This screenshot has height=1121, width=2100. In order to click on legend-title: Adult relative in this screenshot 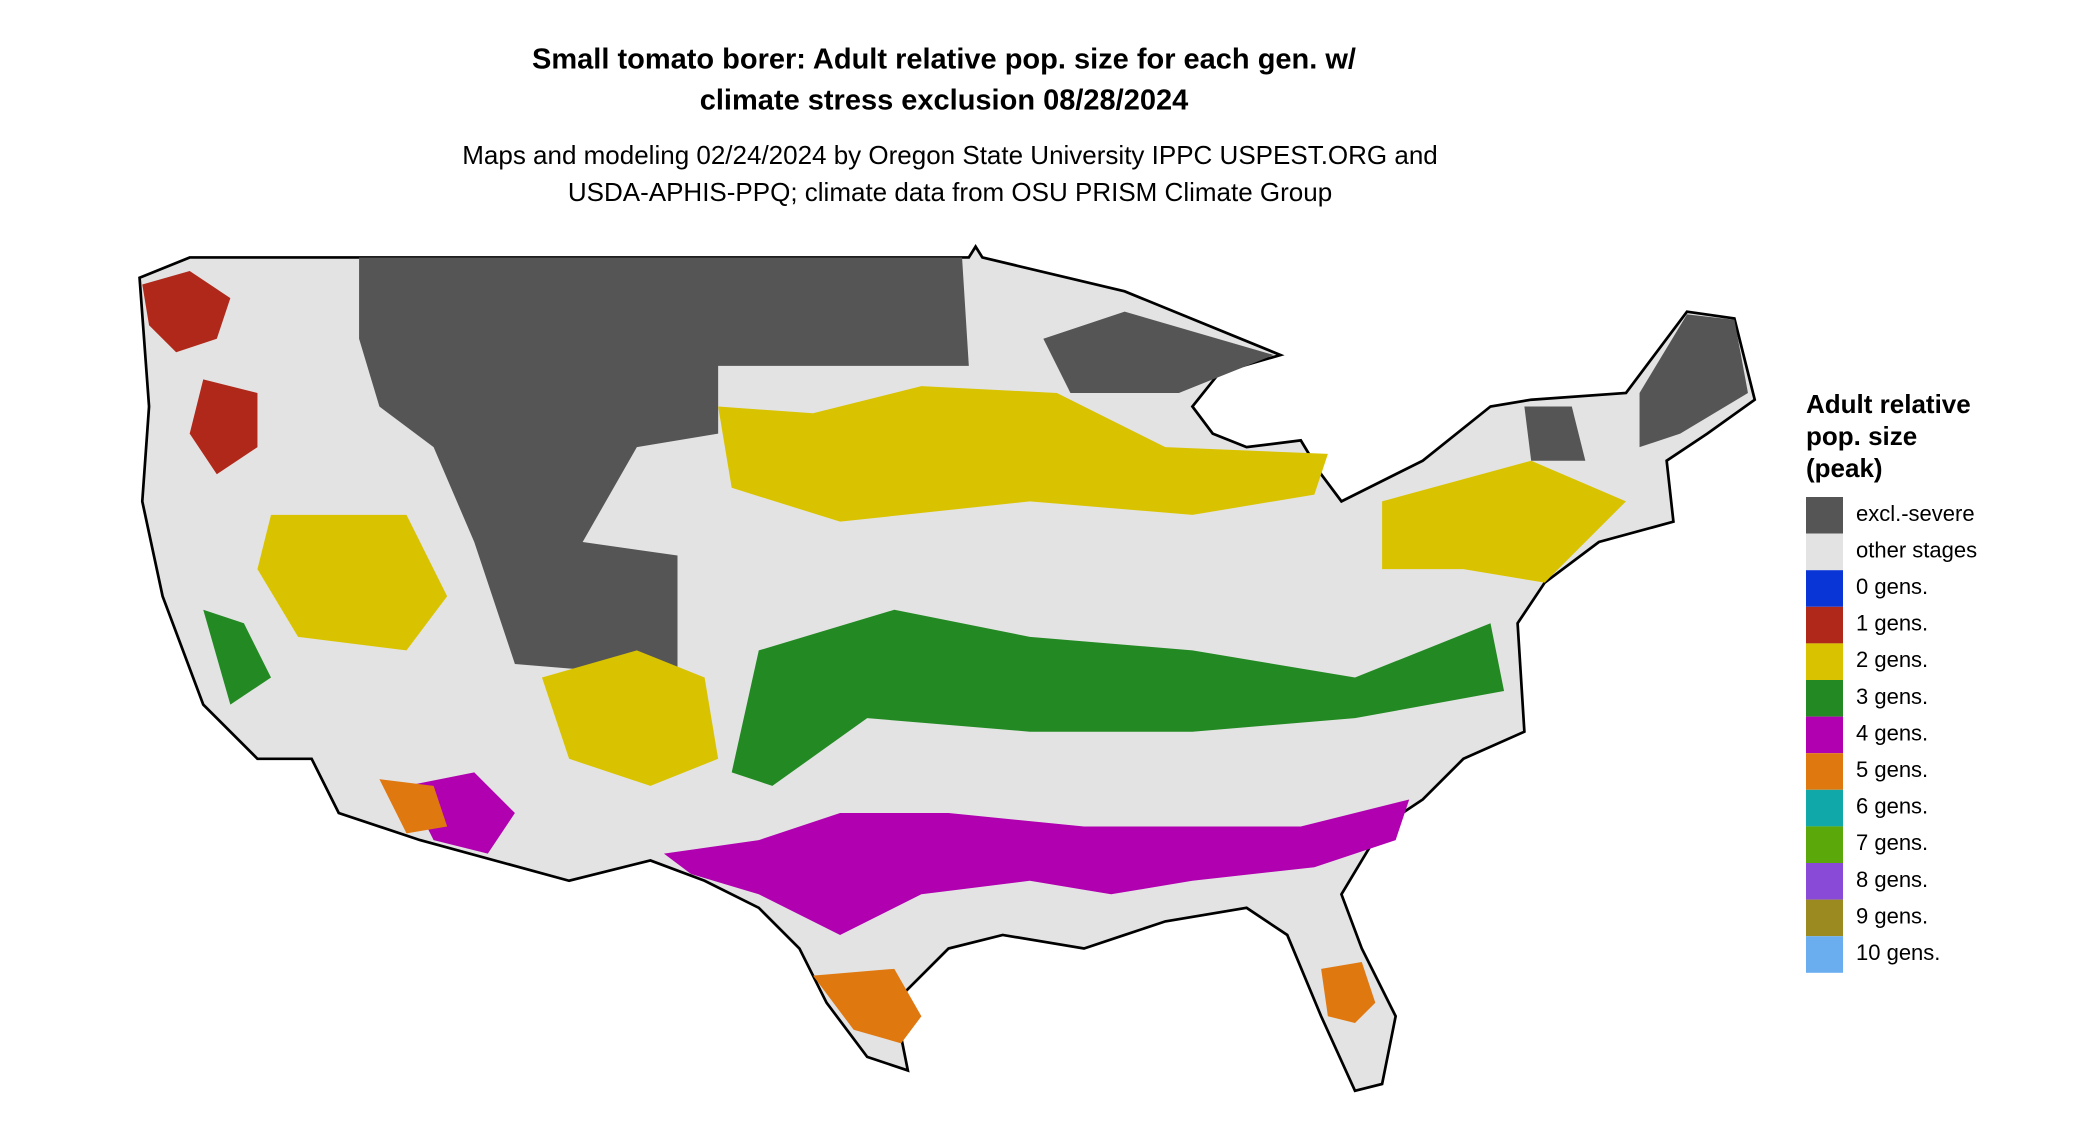, I will do `click(1888, 404)`.